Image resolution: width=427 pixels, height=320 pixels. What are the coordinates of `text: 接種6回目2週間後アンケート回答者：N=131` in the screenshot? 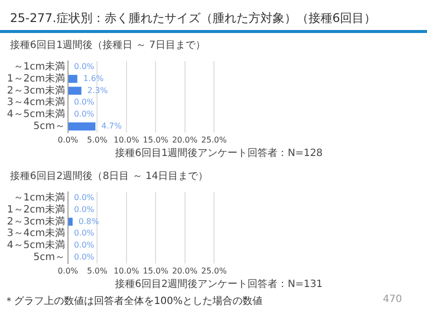 It's located at (219, 285).